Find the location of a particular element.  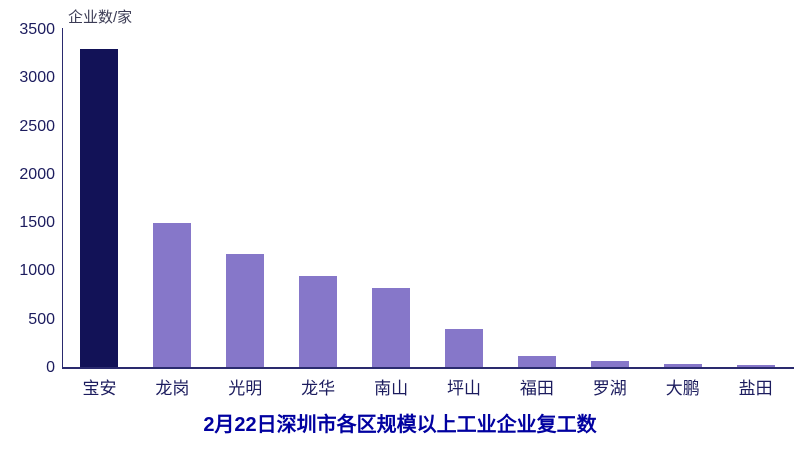

y-tick-label: 500 is located at coordinates (41, 319).